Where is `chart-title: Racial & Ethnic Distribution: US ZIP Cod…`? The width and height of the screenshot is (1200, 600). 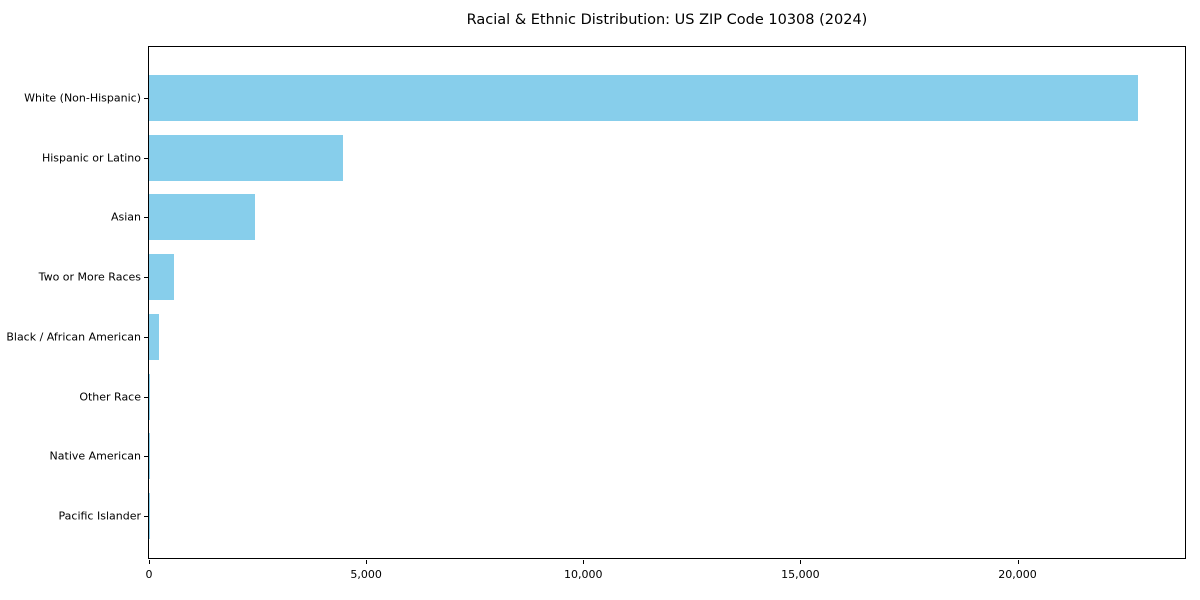 chart-title: Racial & Ethnic Distribution: US ZIP Cod… is located at coordinates (667, 20).